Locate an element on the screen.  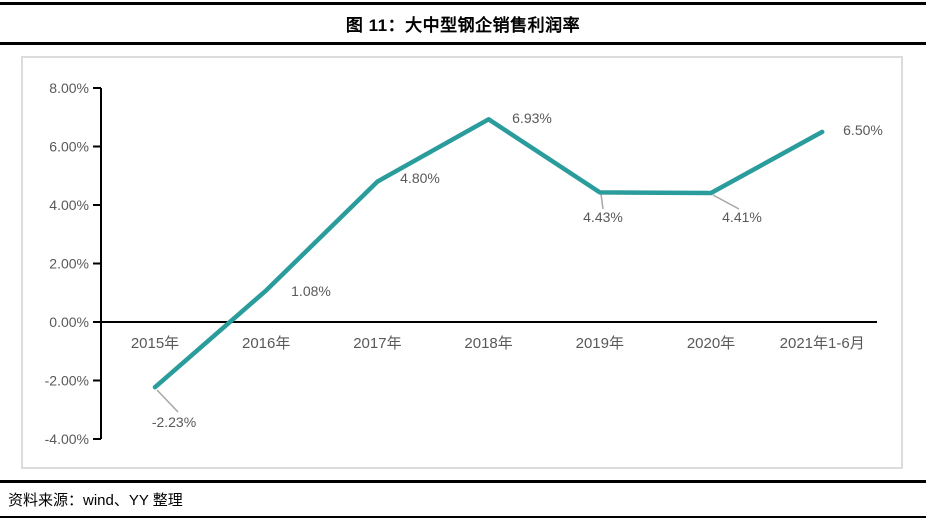
title-divider-rule is located at coordinates (463, 43).